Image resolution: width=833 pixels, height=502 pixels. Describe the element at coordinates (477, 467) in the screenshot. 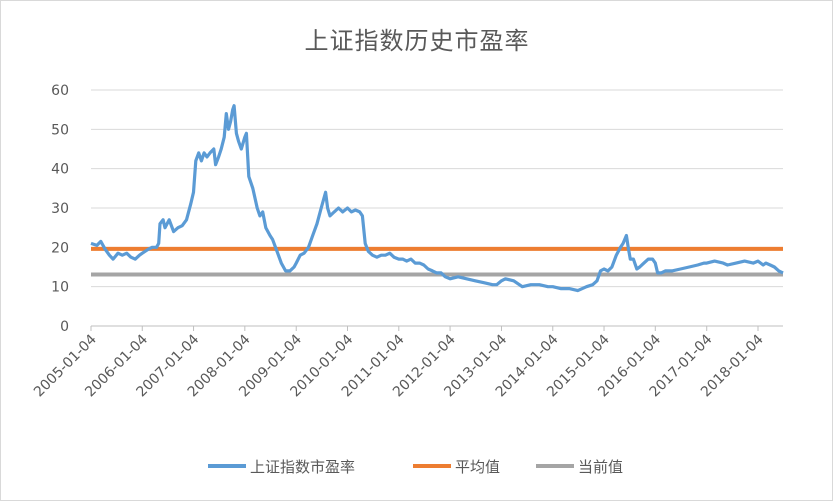

I see `legend-label: 平均值` at that location.